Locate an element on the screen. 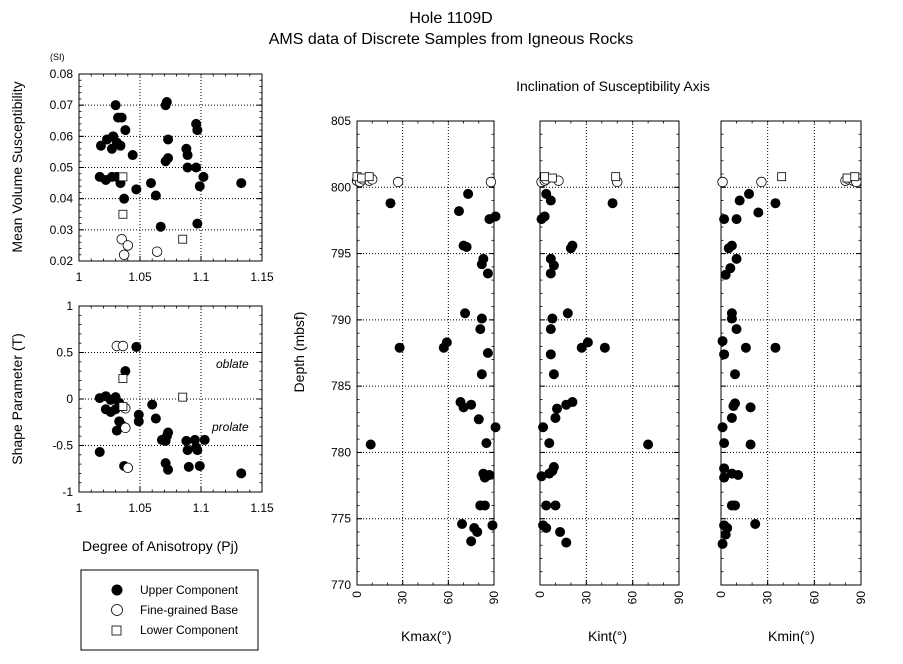 This screenshot has width=903, height=664. y-tick-label: 805 is located at coordinates (341, 121).